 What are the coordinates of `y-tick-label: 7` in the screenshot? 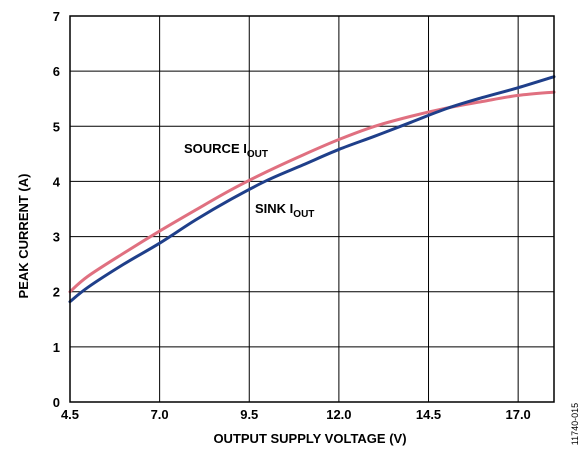 It's located at (56, 16).